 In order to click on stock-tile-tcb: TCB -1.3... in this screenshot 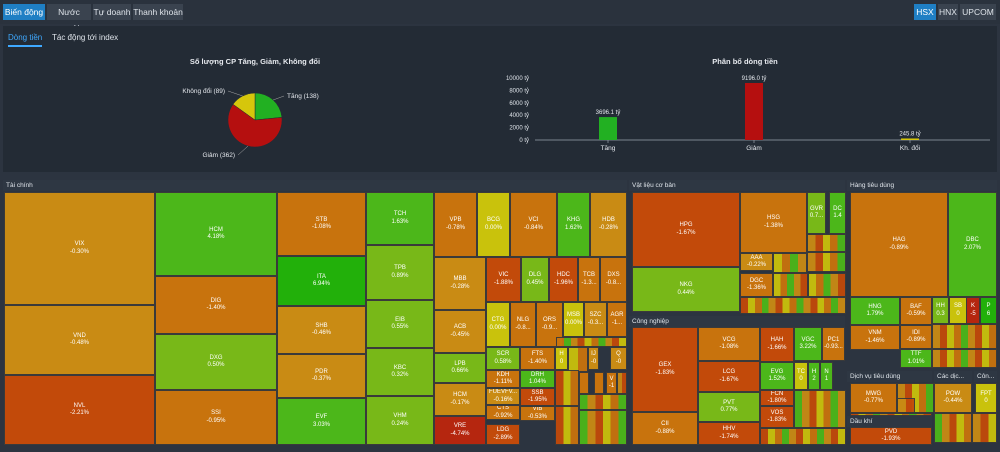, I will do `click(589, 279)`.